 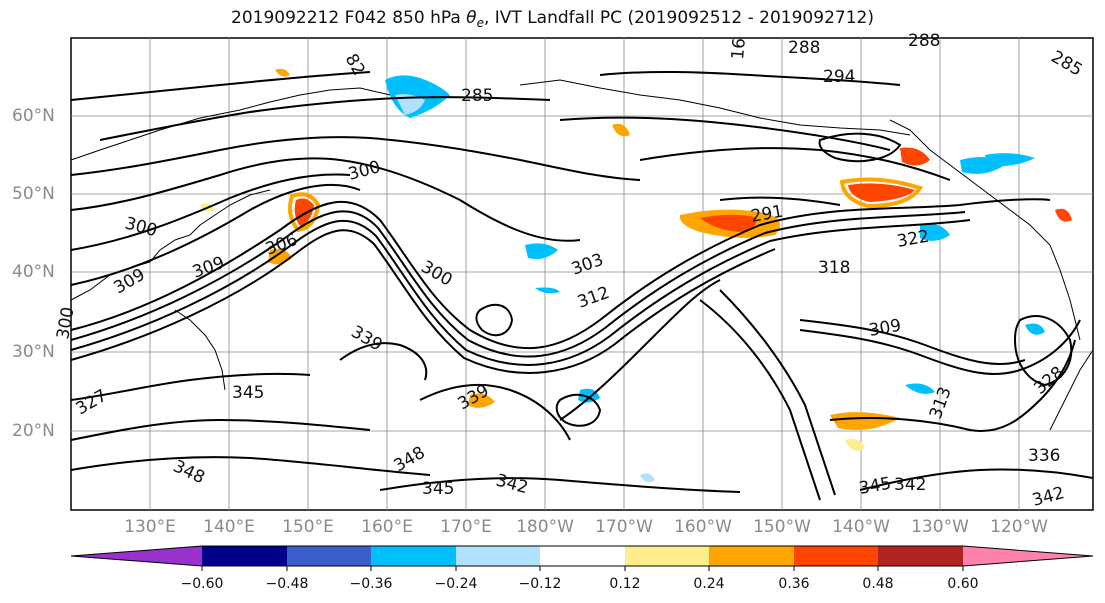 What do you see at coordinates (33, 116) in the screenshot?
I see `lat-label: 60°N` at bounding box center [33, 116].